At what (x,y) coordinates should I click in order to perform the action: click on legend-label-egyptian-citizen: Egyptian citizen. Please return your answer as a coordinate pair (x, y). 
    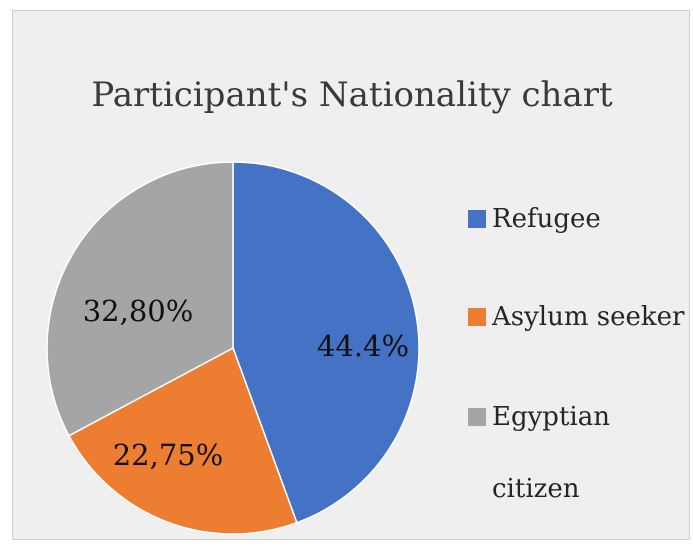
    Looking at the image, I should click on (551, 453).